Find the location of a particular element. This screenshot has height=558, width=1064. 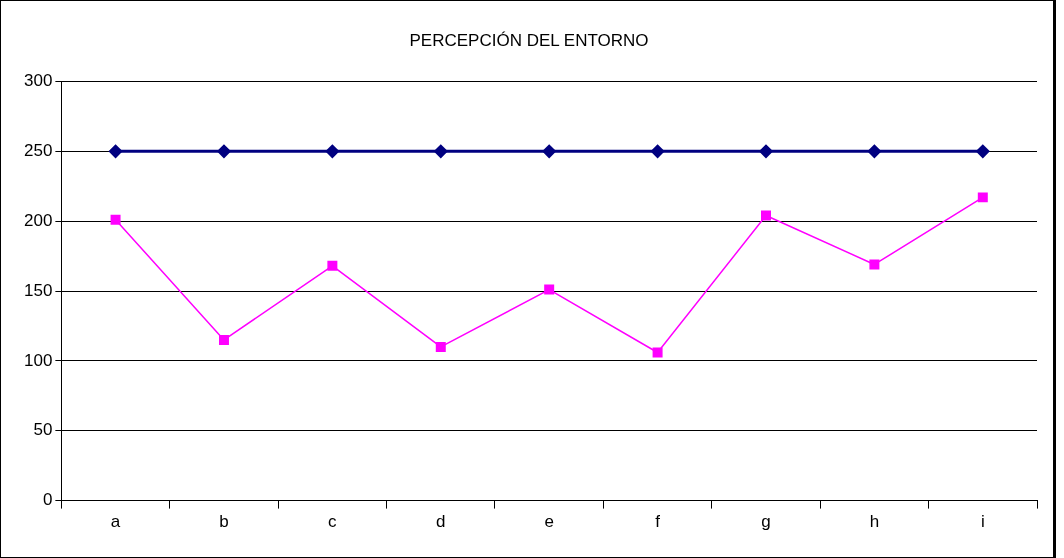

y-tick-label: 200 is located at coordinates (38, 220).